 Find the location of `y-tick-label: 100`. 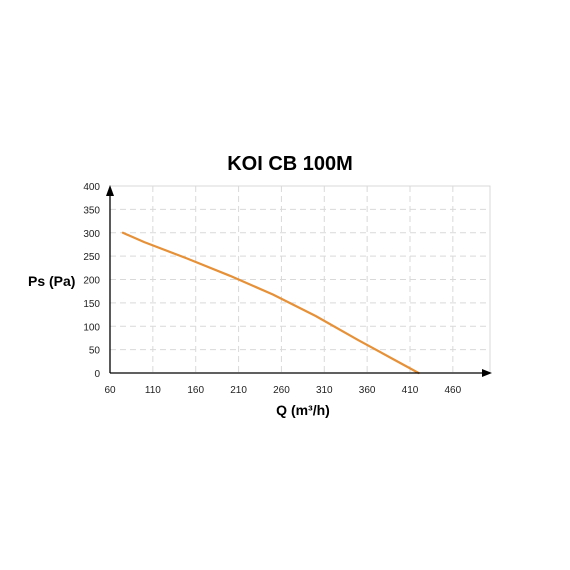

y-tick-label: 100 is located at coordinates (91, 327).